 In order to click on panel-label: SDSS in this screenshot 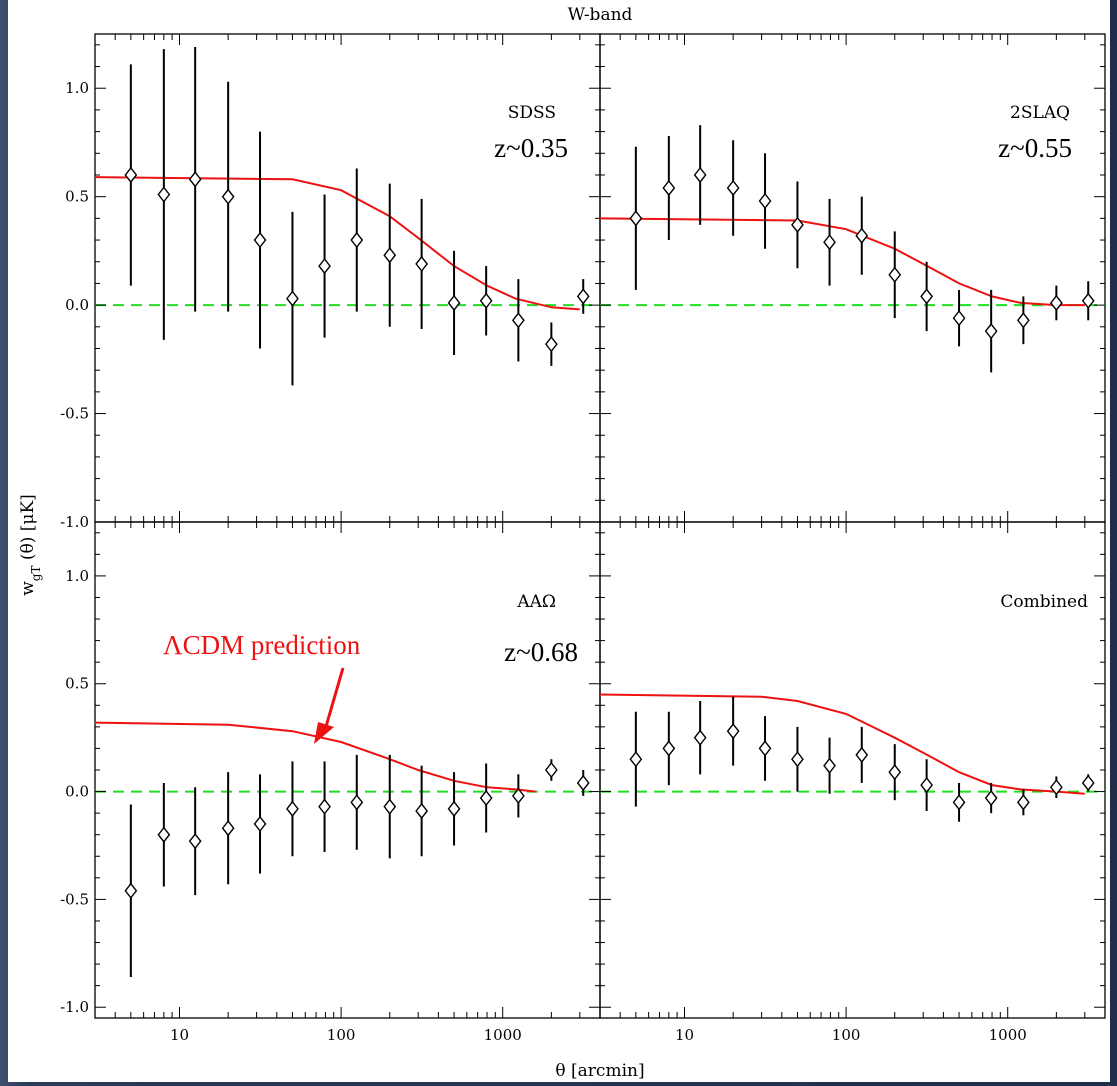, I will do `click(532, 113)`.